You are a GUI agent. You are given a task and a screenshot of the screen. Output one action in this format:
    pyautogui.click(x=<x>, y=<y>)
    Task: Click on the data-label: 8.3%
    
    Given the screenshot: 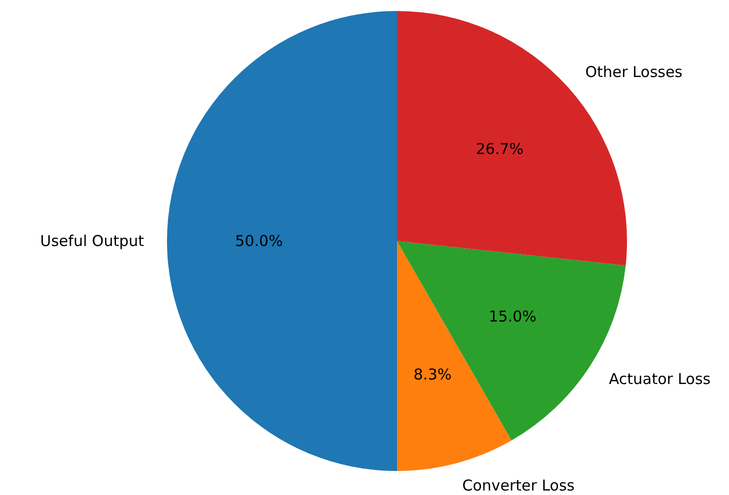 What is the action you would take?
    pyautogui.click(x=433, y=374)
    